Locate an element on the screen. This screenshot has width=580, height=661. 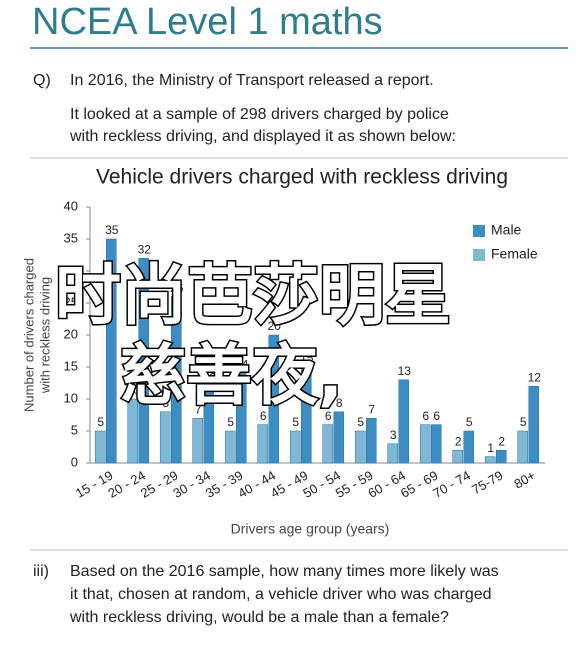
y-tick-label: 5 is located at coordinates (74, 429).